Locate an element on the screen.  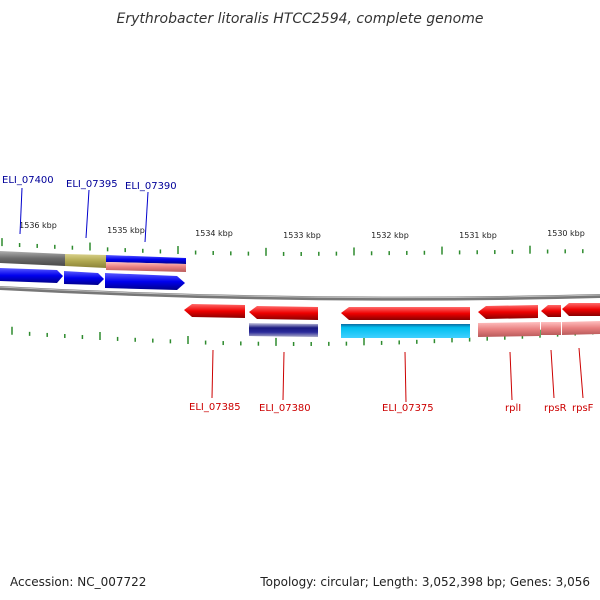
gene-label-eli07395: ELI_07395 is located at coordinates (92, 184).